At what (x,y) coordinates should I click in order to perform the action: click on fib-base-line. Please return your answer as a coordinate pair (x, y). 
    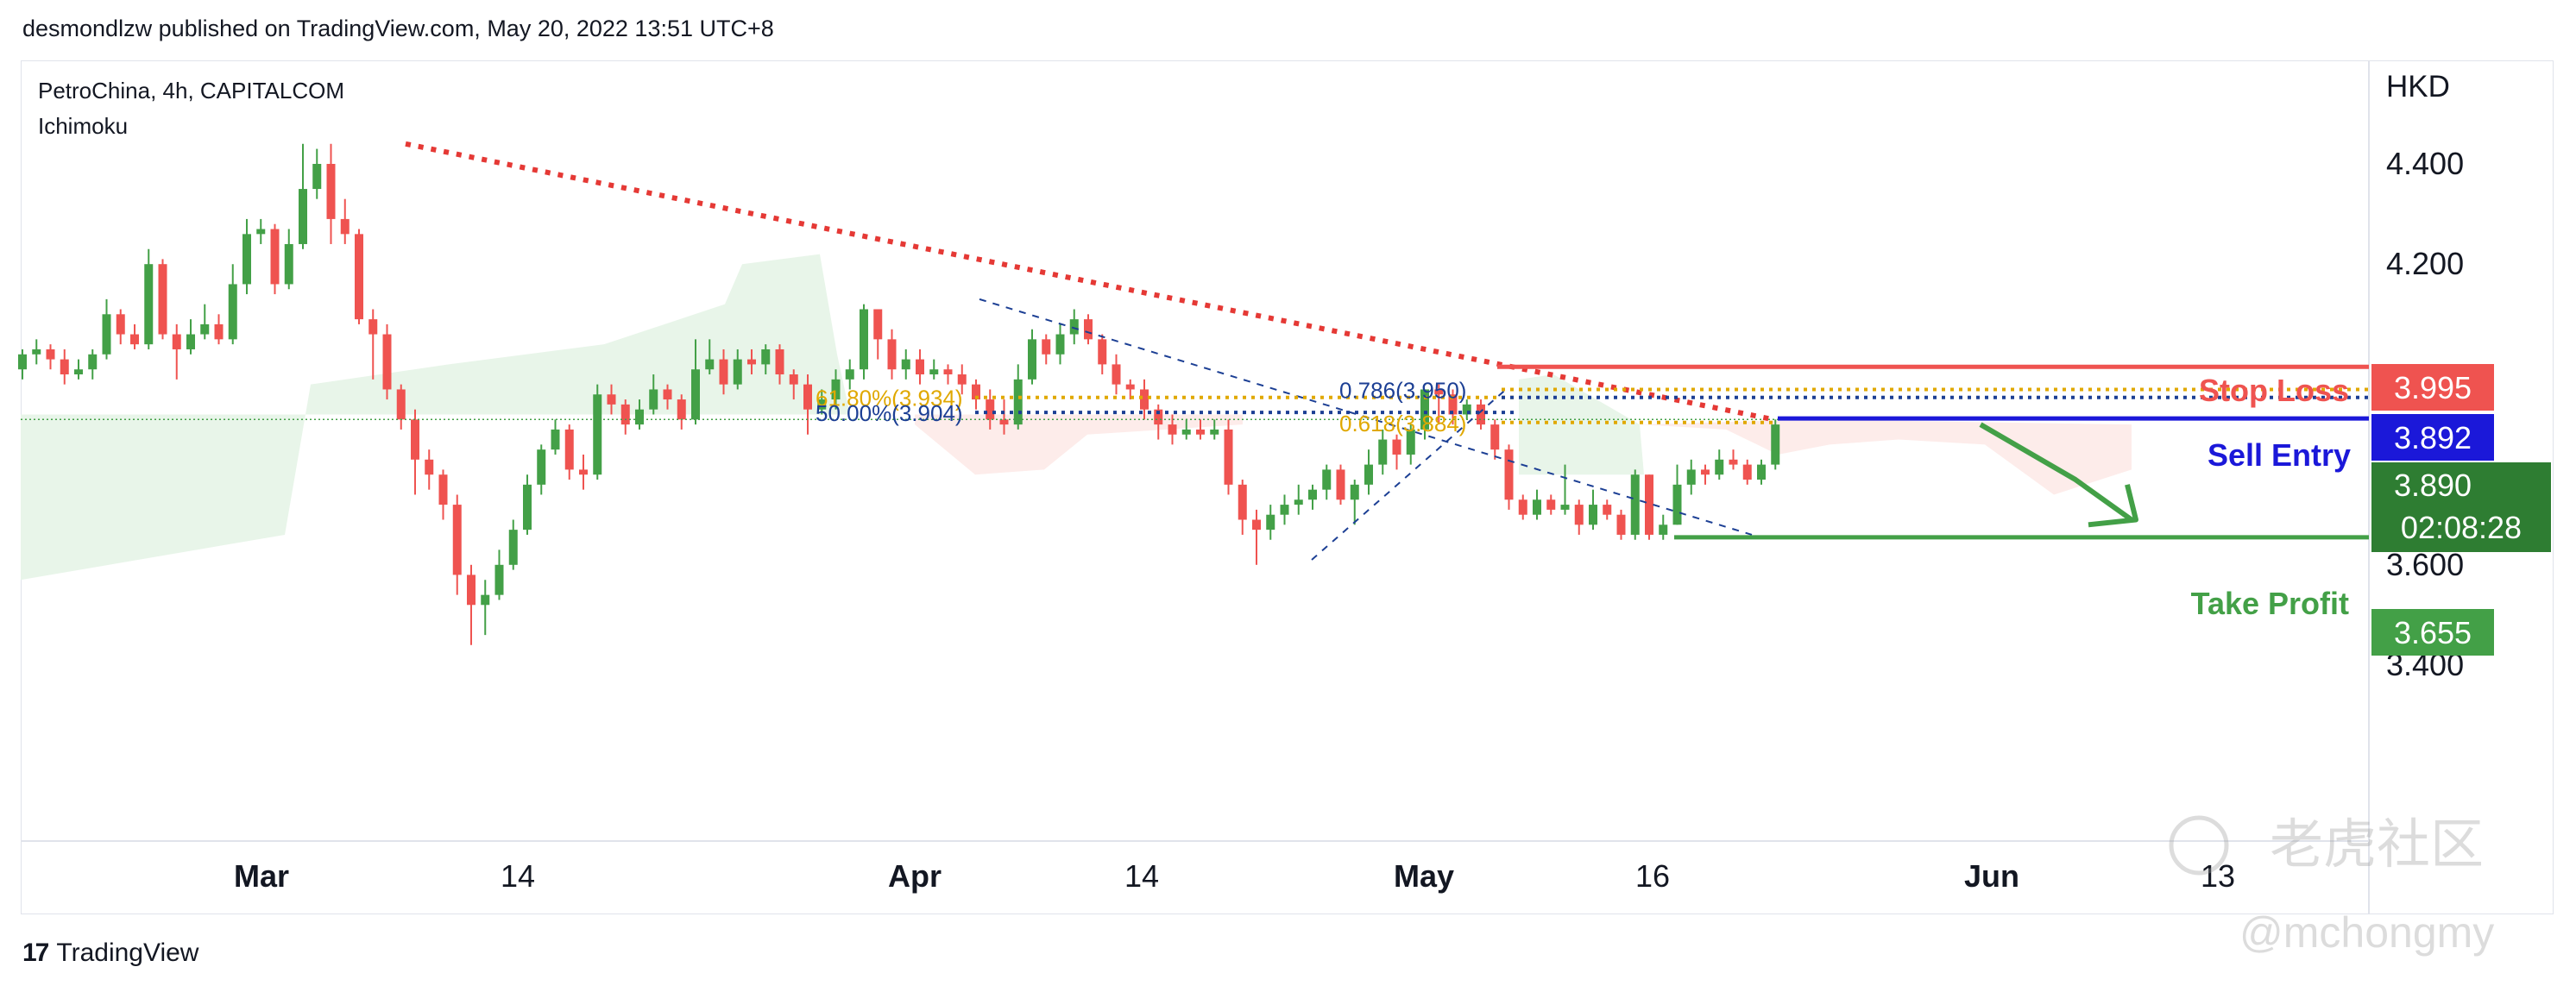
    Looking at the image, I should click on (1366, 417).